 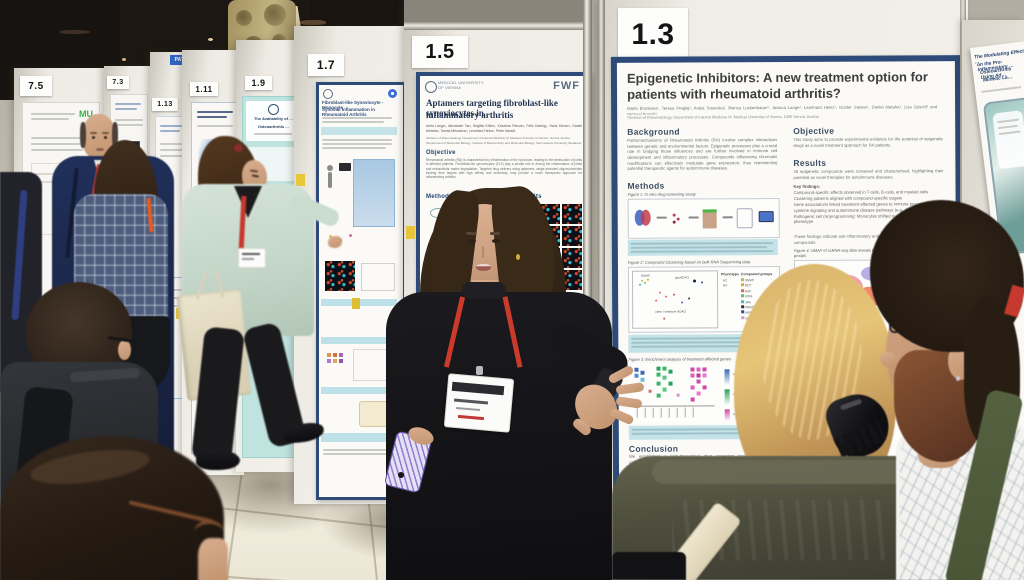 What do you see at coordinates (787, 472) in the screenshot?
I see `jacket-collar` at bounding box center [787, 472].